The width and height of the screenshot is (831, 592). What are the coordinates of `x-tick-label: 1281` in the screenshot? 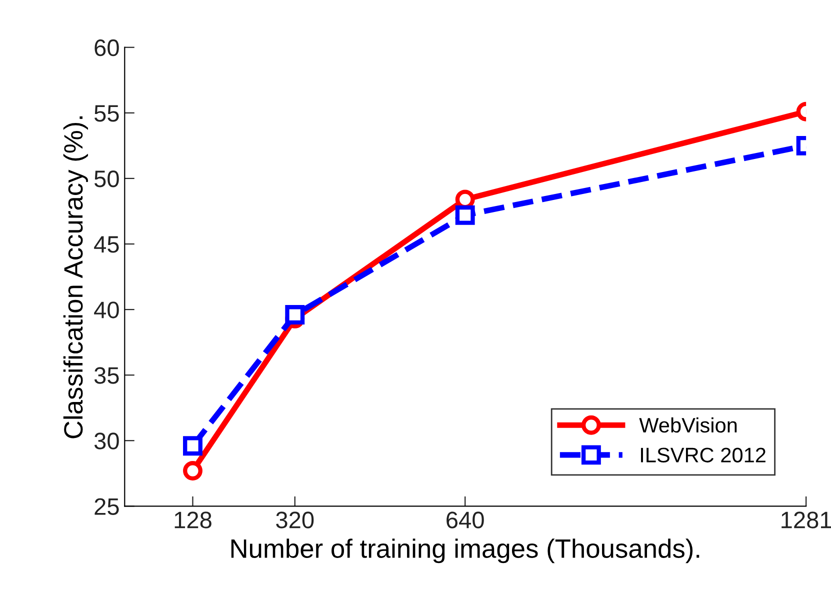 It's located at (806, 520).